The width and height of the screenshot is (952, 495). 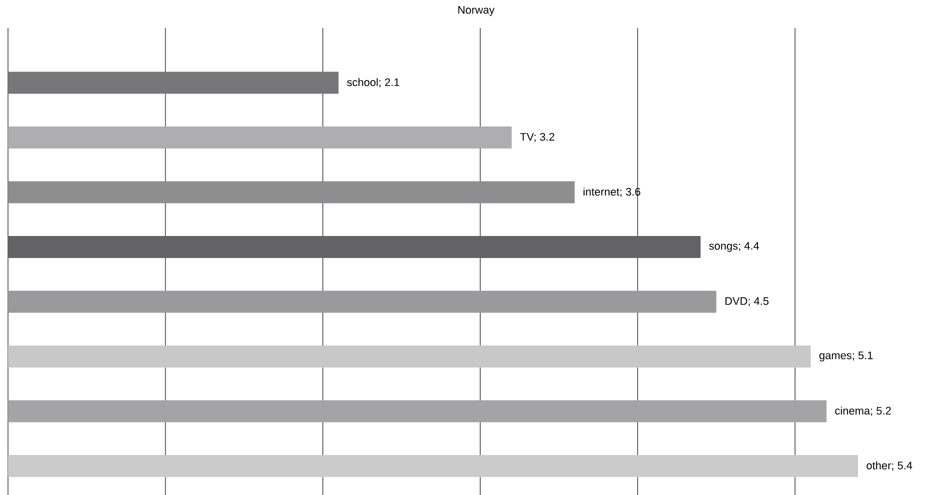 I want to click on data-label: songs; 4.4, so click(x=734, y=247).